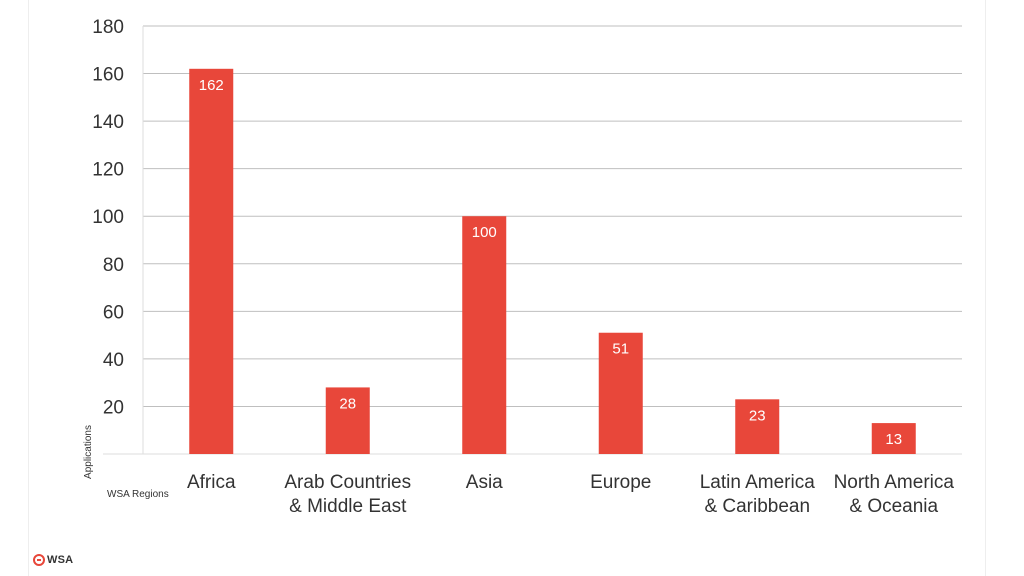 This screenshot has height=576, width=1024. I want to click on x-category-label: & Oceania, so click(893, 506).